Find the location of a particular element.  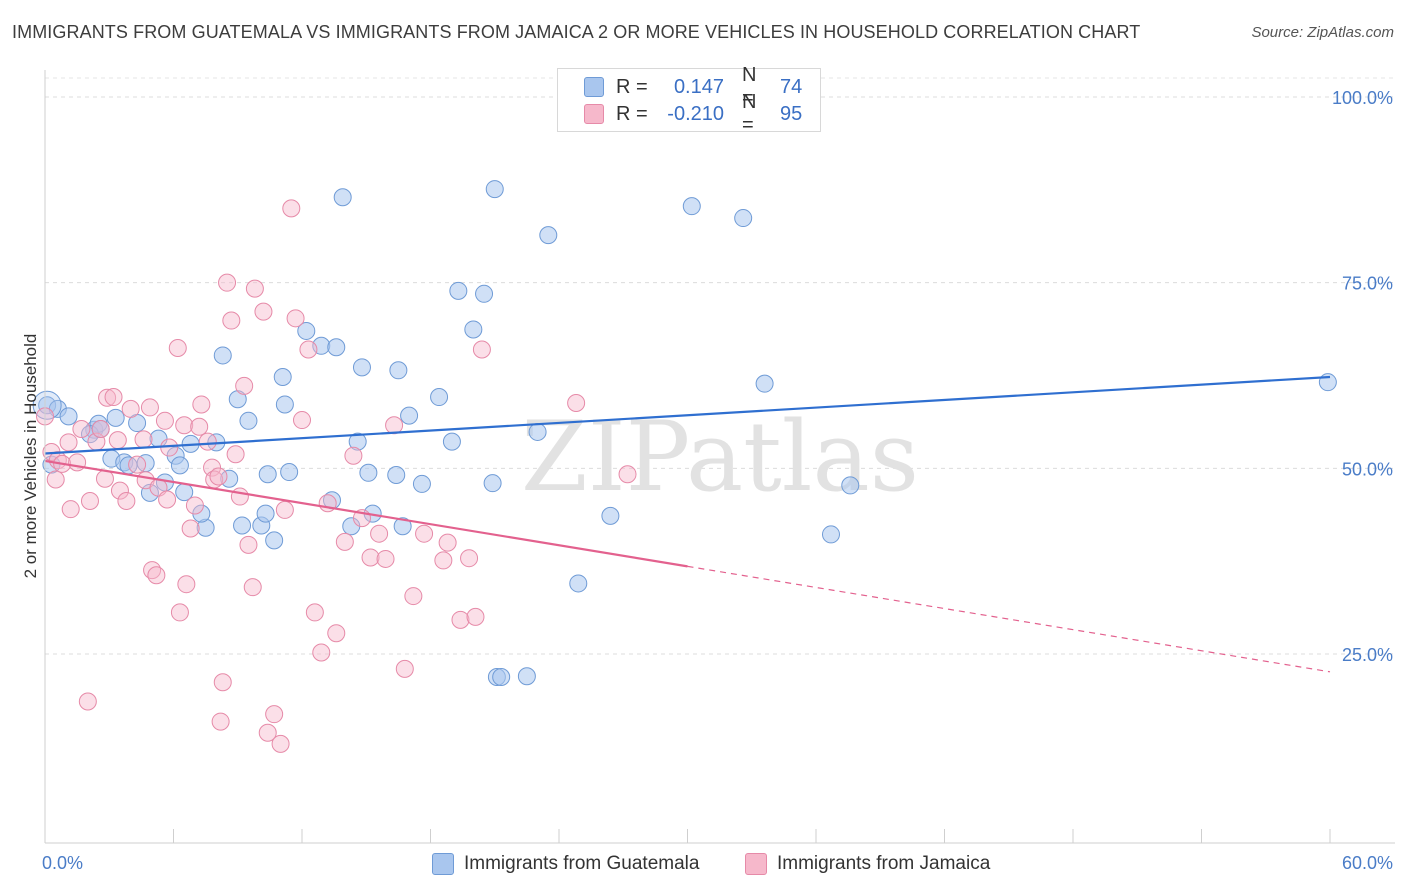

jamaica-legend-swatch is located at coordinates (756, 864).